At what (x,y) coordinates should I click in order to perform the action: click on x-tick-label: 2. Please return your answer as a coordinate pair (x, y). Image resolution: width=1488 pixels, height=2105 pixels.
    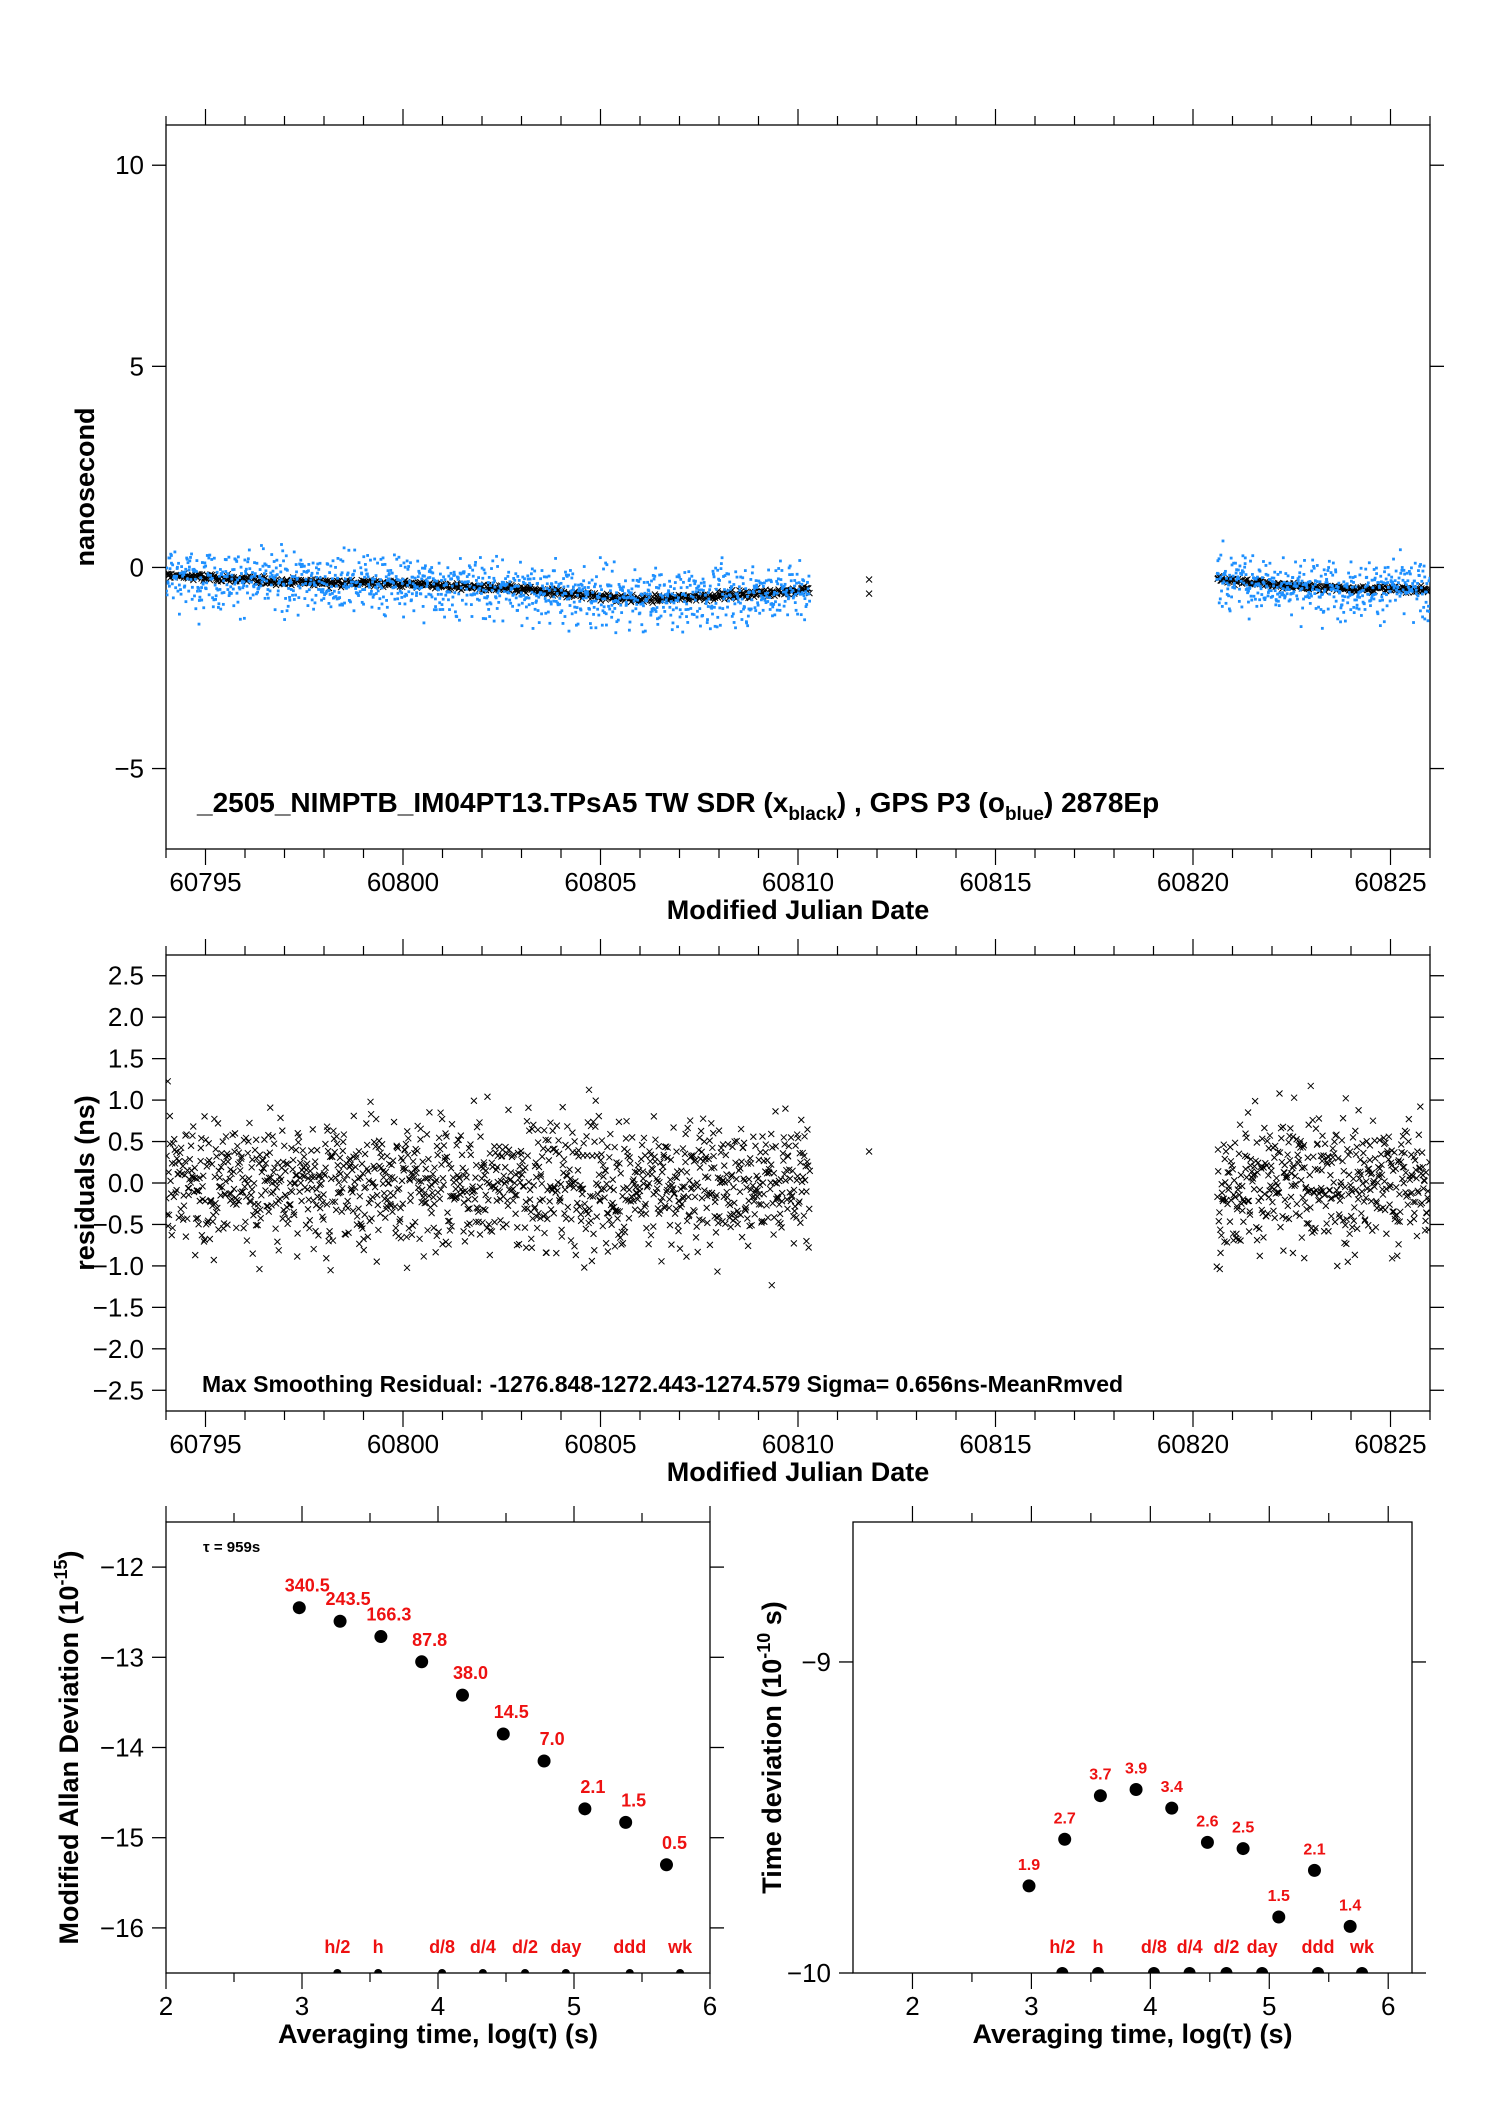
    Looking at the image, I should click on (912, 2006).